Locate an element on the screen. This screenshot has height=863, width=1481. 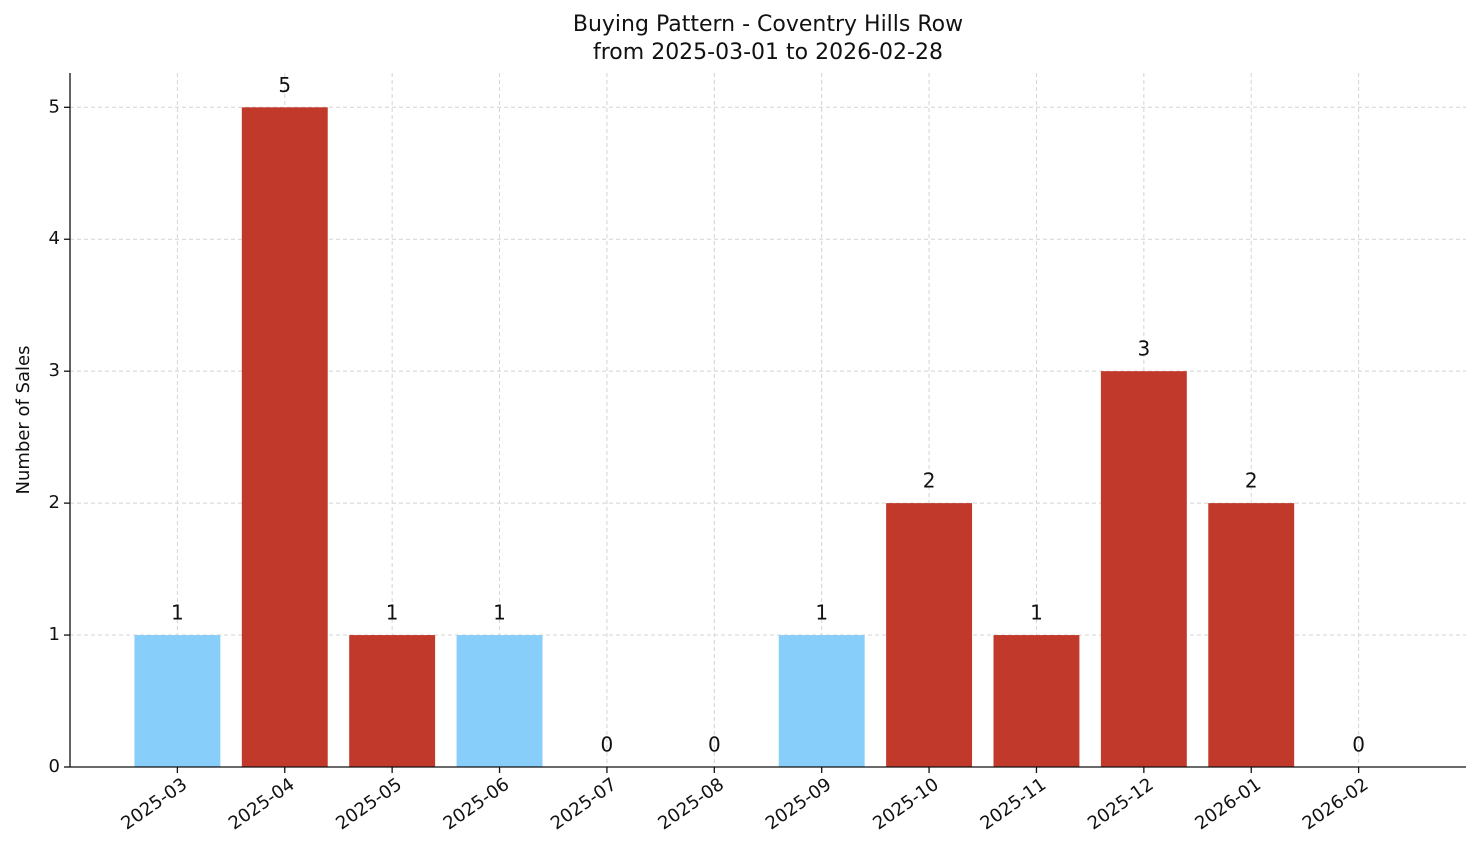
x-tick-label: 2025-08 is located at coordinates (691, 804).